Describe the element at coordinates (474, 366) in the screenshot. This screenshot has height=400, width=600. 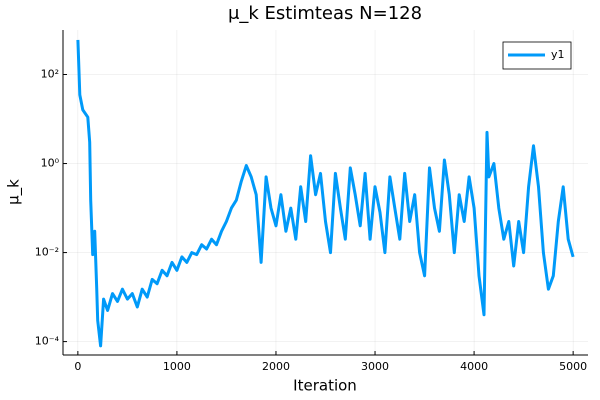
I see `x-tick-label: 4000` at that location.